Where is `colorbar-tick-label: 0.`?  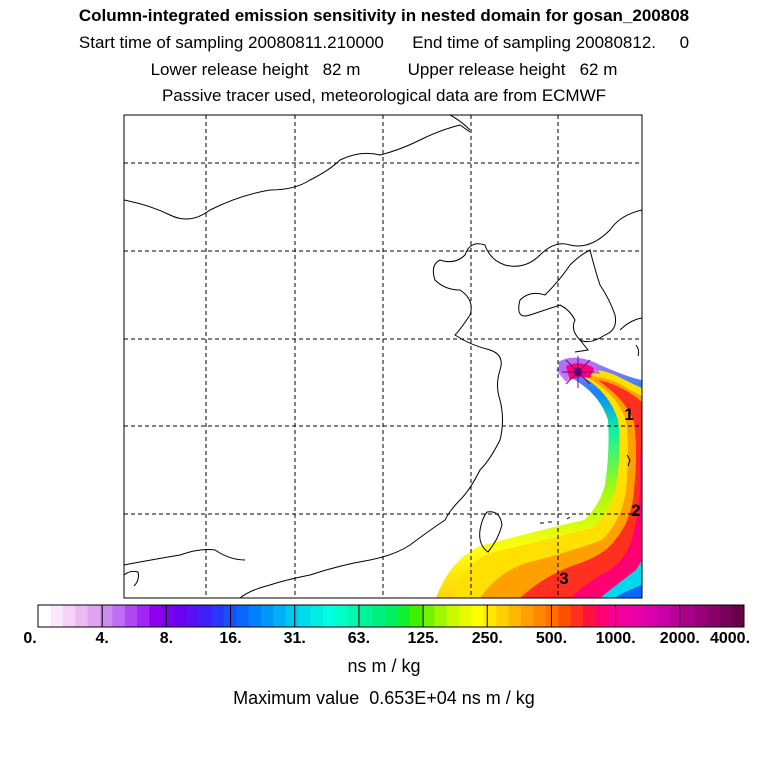
colorbar-tick-label: 0. is located at coordinates (30, 638).